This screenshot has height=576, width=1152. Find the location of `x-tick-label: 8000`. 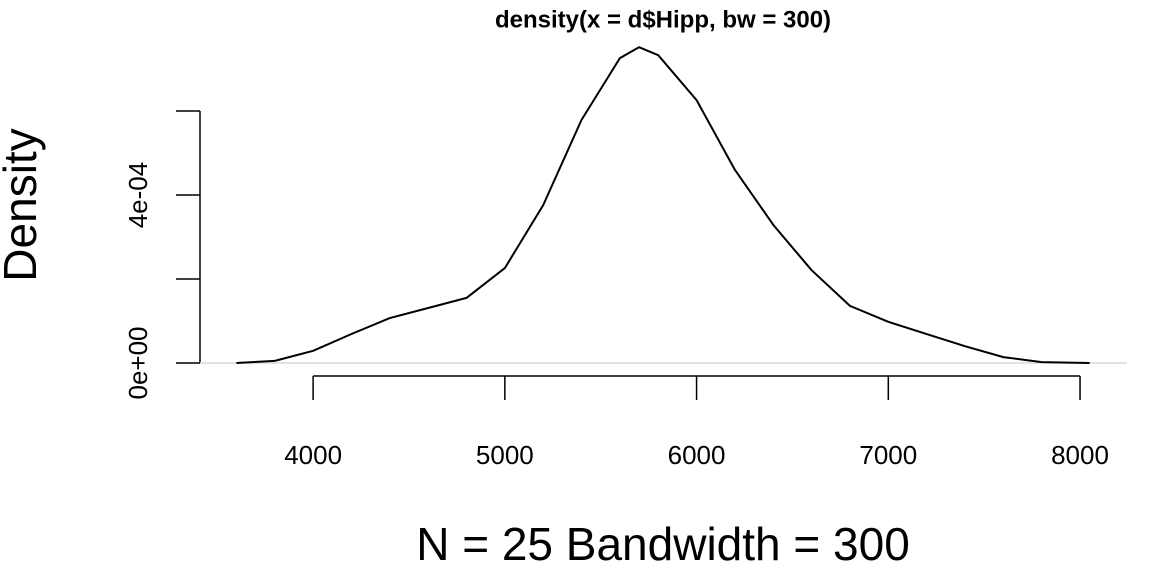

x-tick-label: 8000 is located at coordinates (1080, 455).